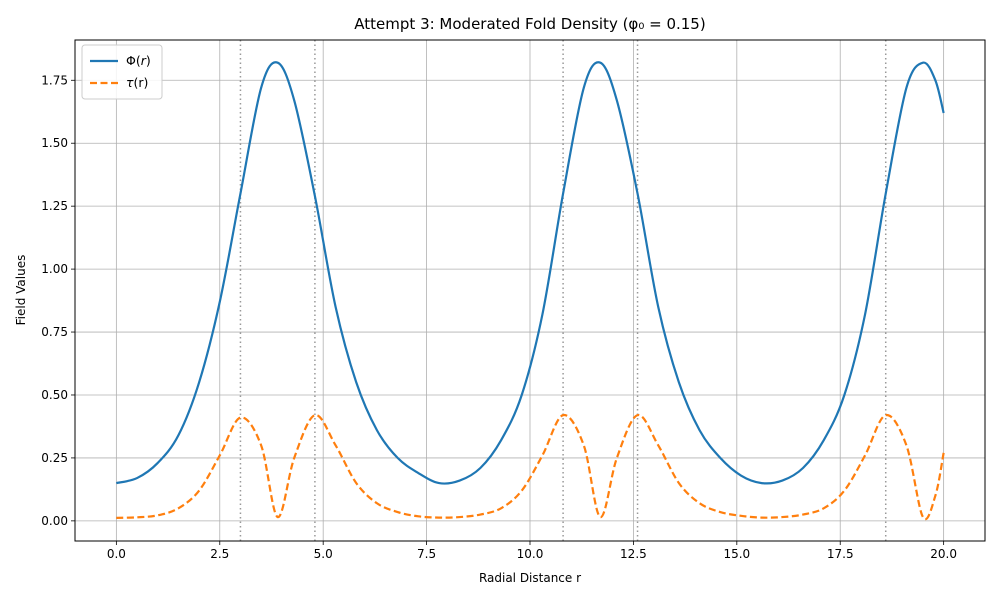 This screenshot has width=1000, height=600. Describe the element at coordinates (54, 458) in the screenshot. I see `y-tick-label: 0.25` at that location.